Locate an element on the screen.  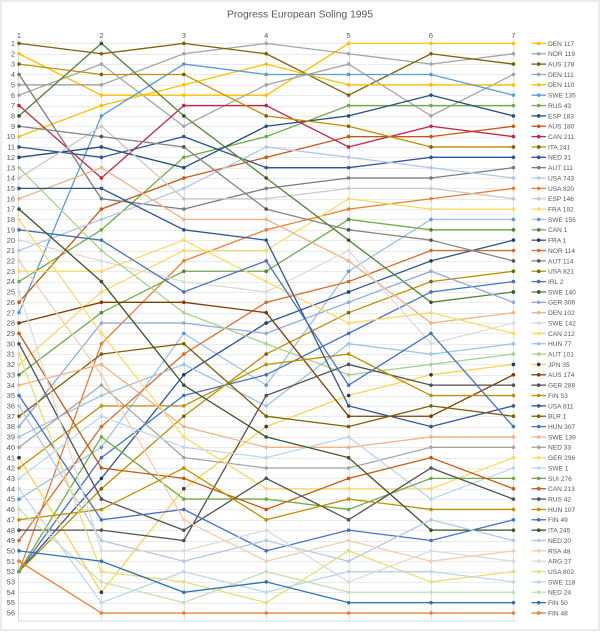
svg-text: DEN 102 is located at coordinates (561, 313).